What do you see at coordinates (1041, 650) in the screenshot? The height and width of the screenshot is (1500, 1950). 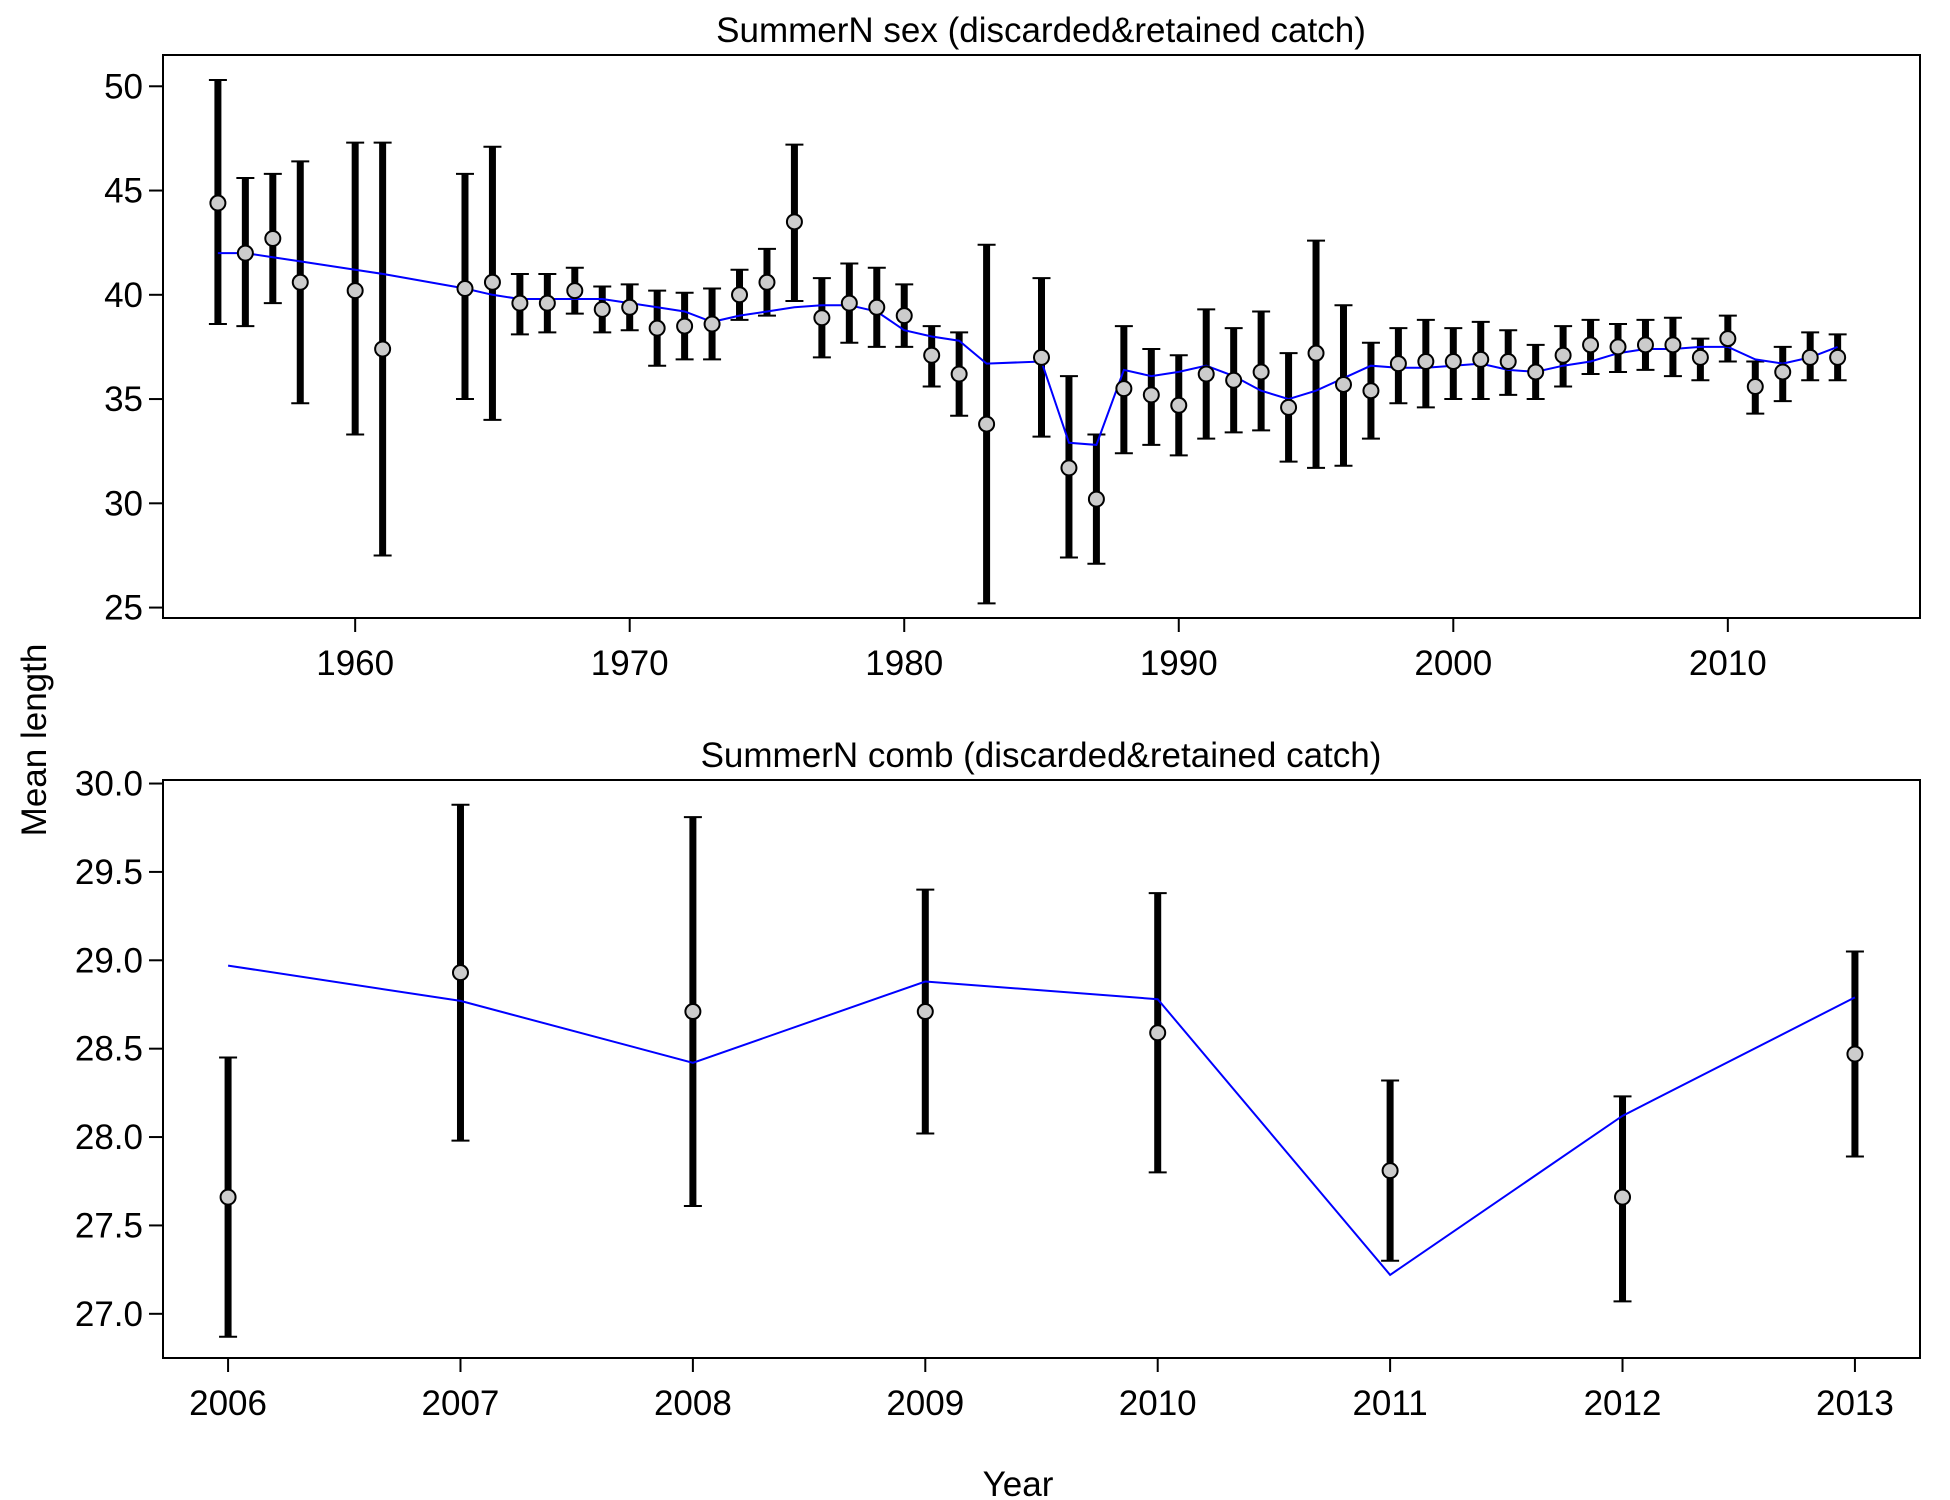 I see `x-axis-sex: 1960 1970 1980 1990 2000 2010` at bounding box center [1041, 650].